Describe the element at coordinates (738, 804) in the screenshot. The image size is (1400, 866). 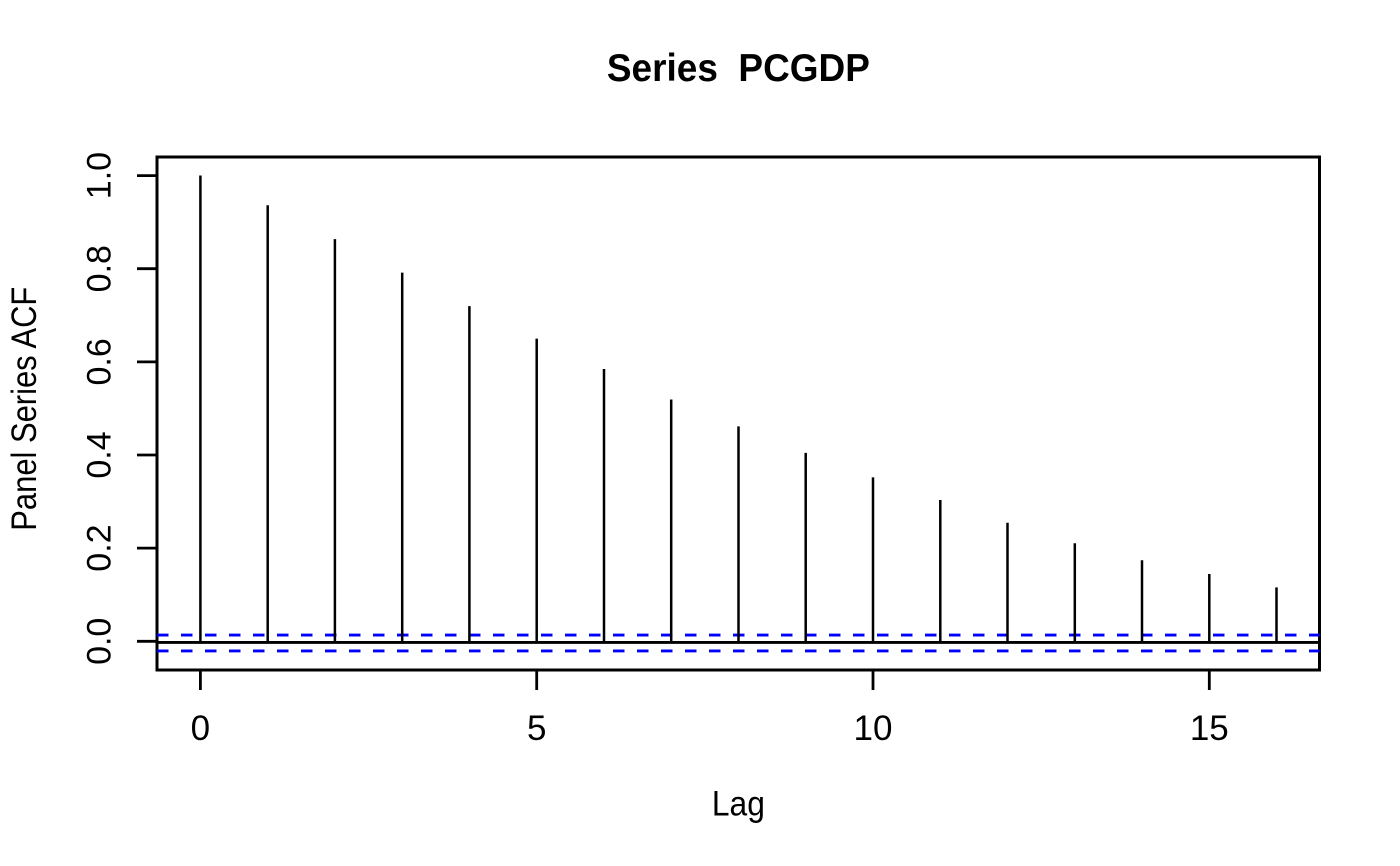
I see `svg-text: Lag` at that location.